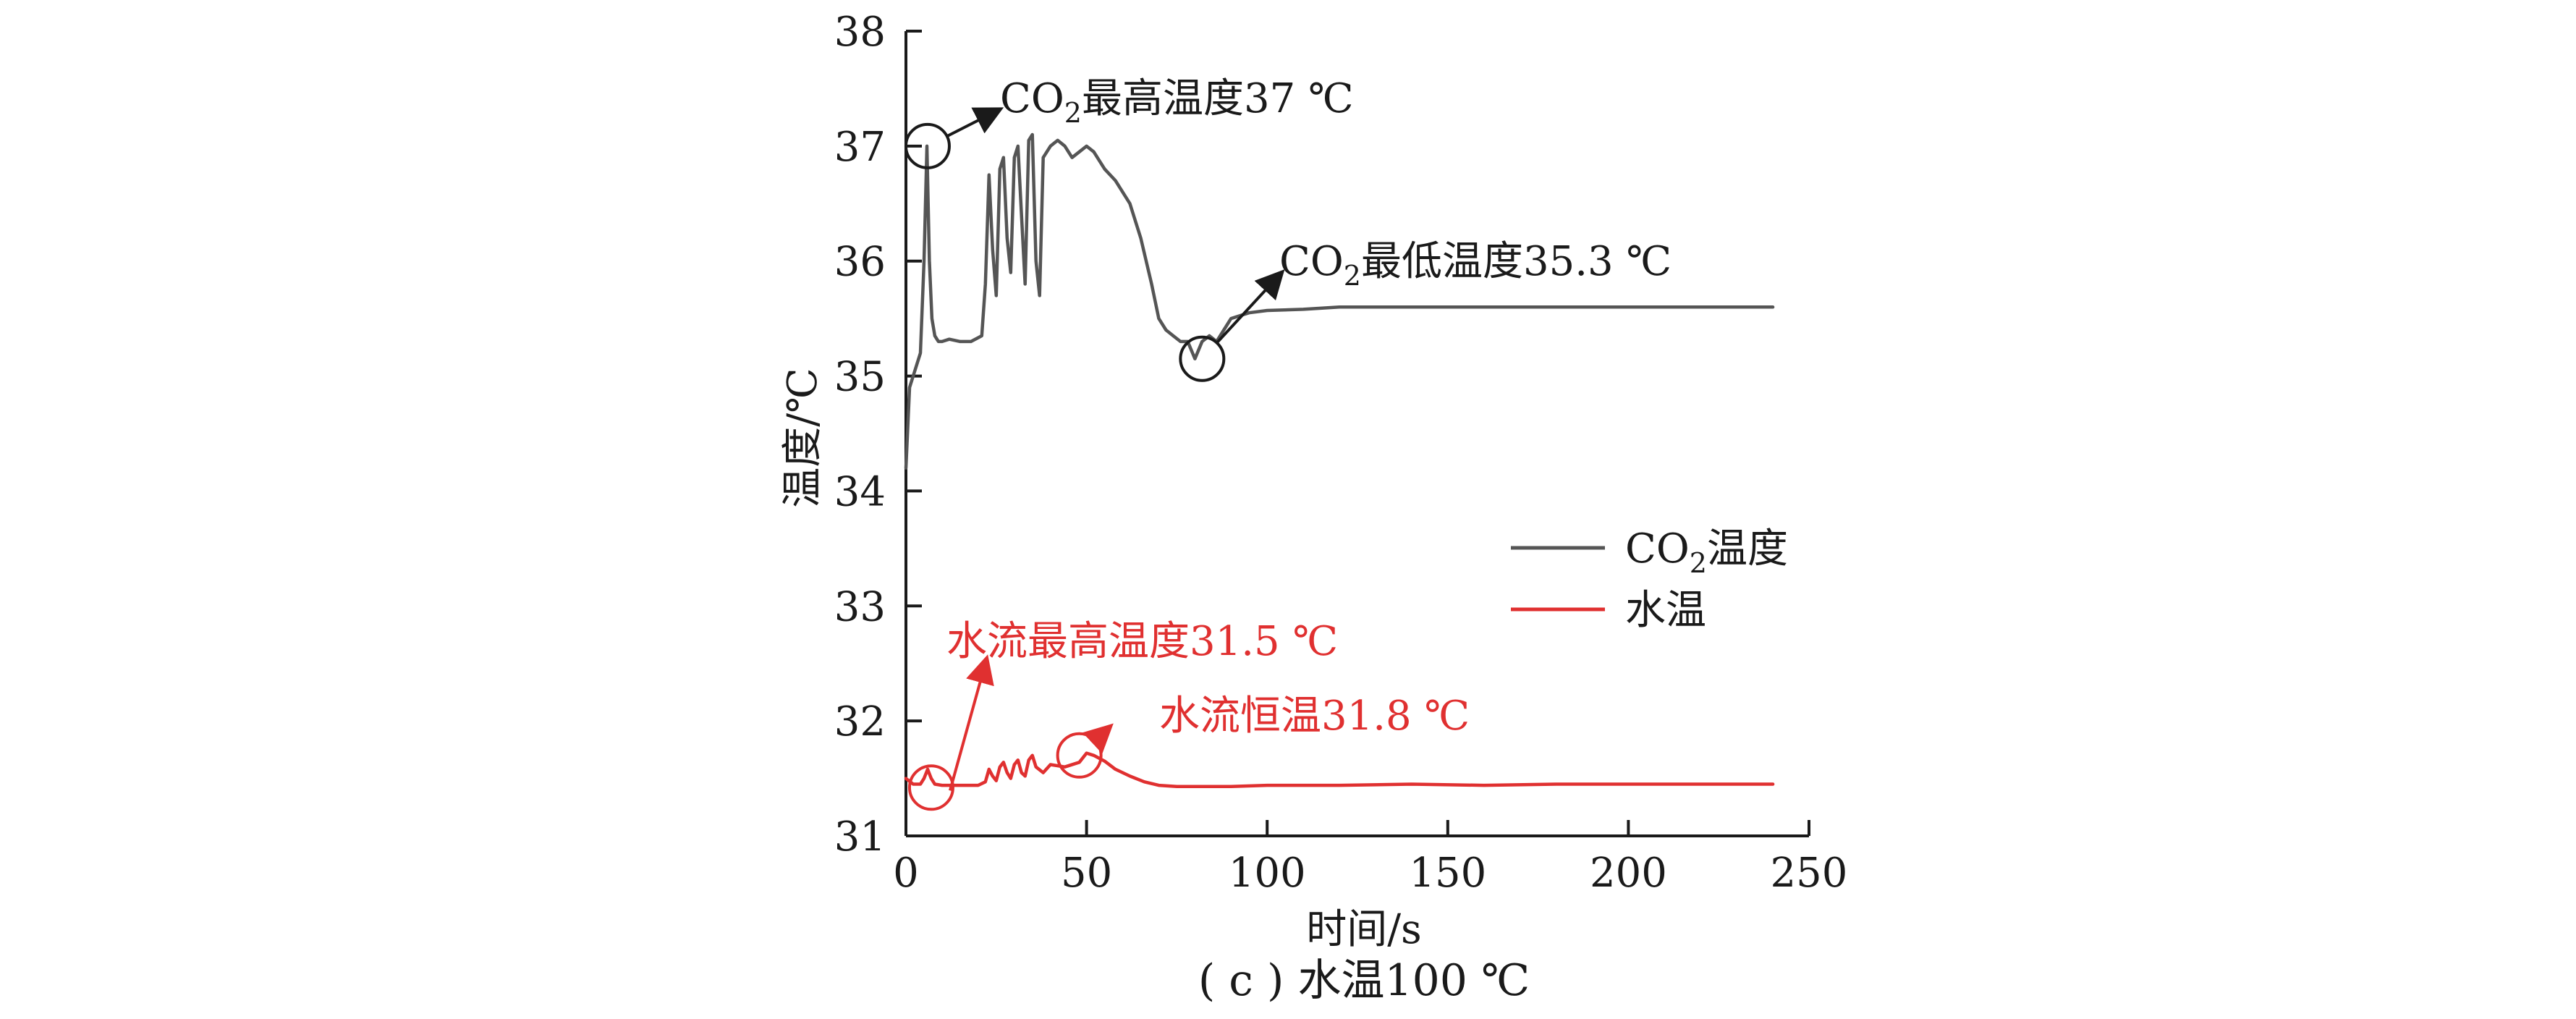 Image resolution: width=2576 pixels, height=1019 pixels. I want to click on x-axis-title: 时间/s, so click(1364, 929).